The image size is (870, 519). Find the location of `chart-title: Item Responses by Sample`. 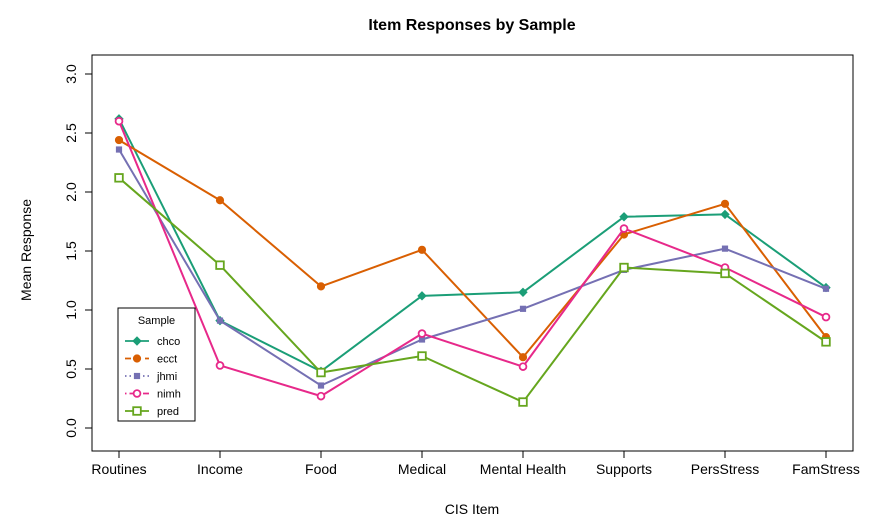

chart-title: Item Responses by Sample is located at coordinates (471, 25).